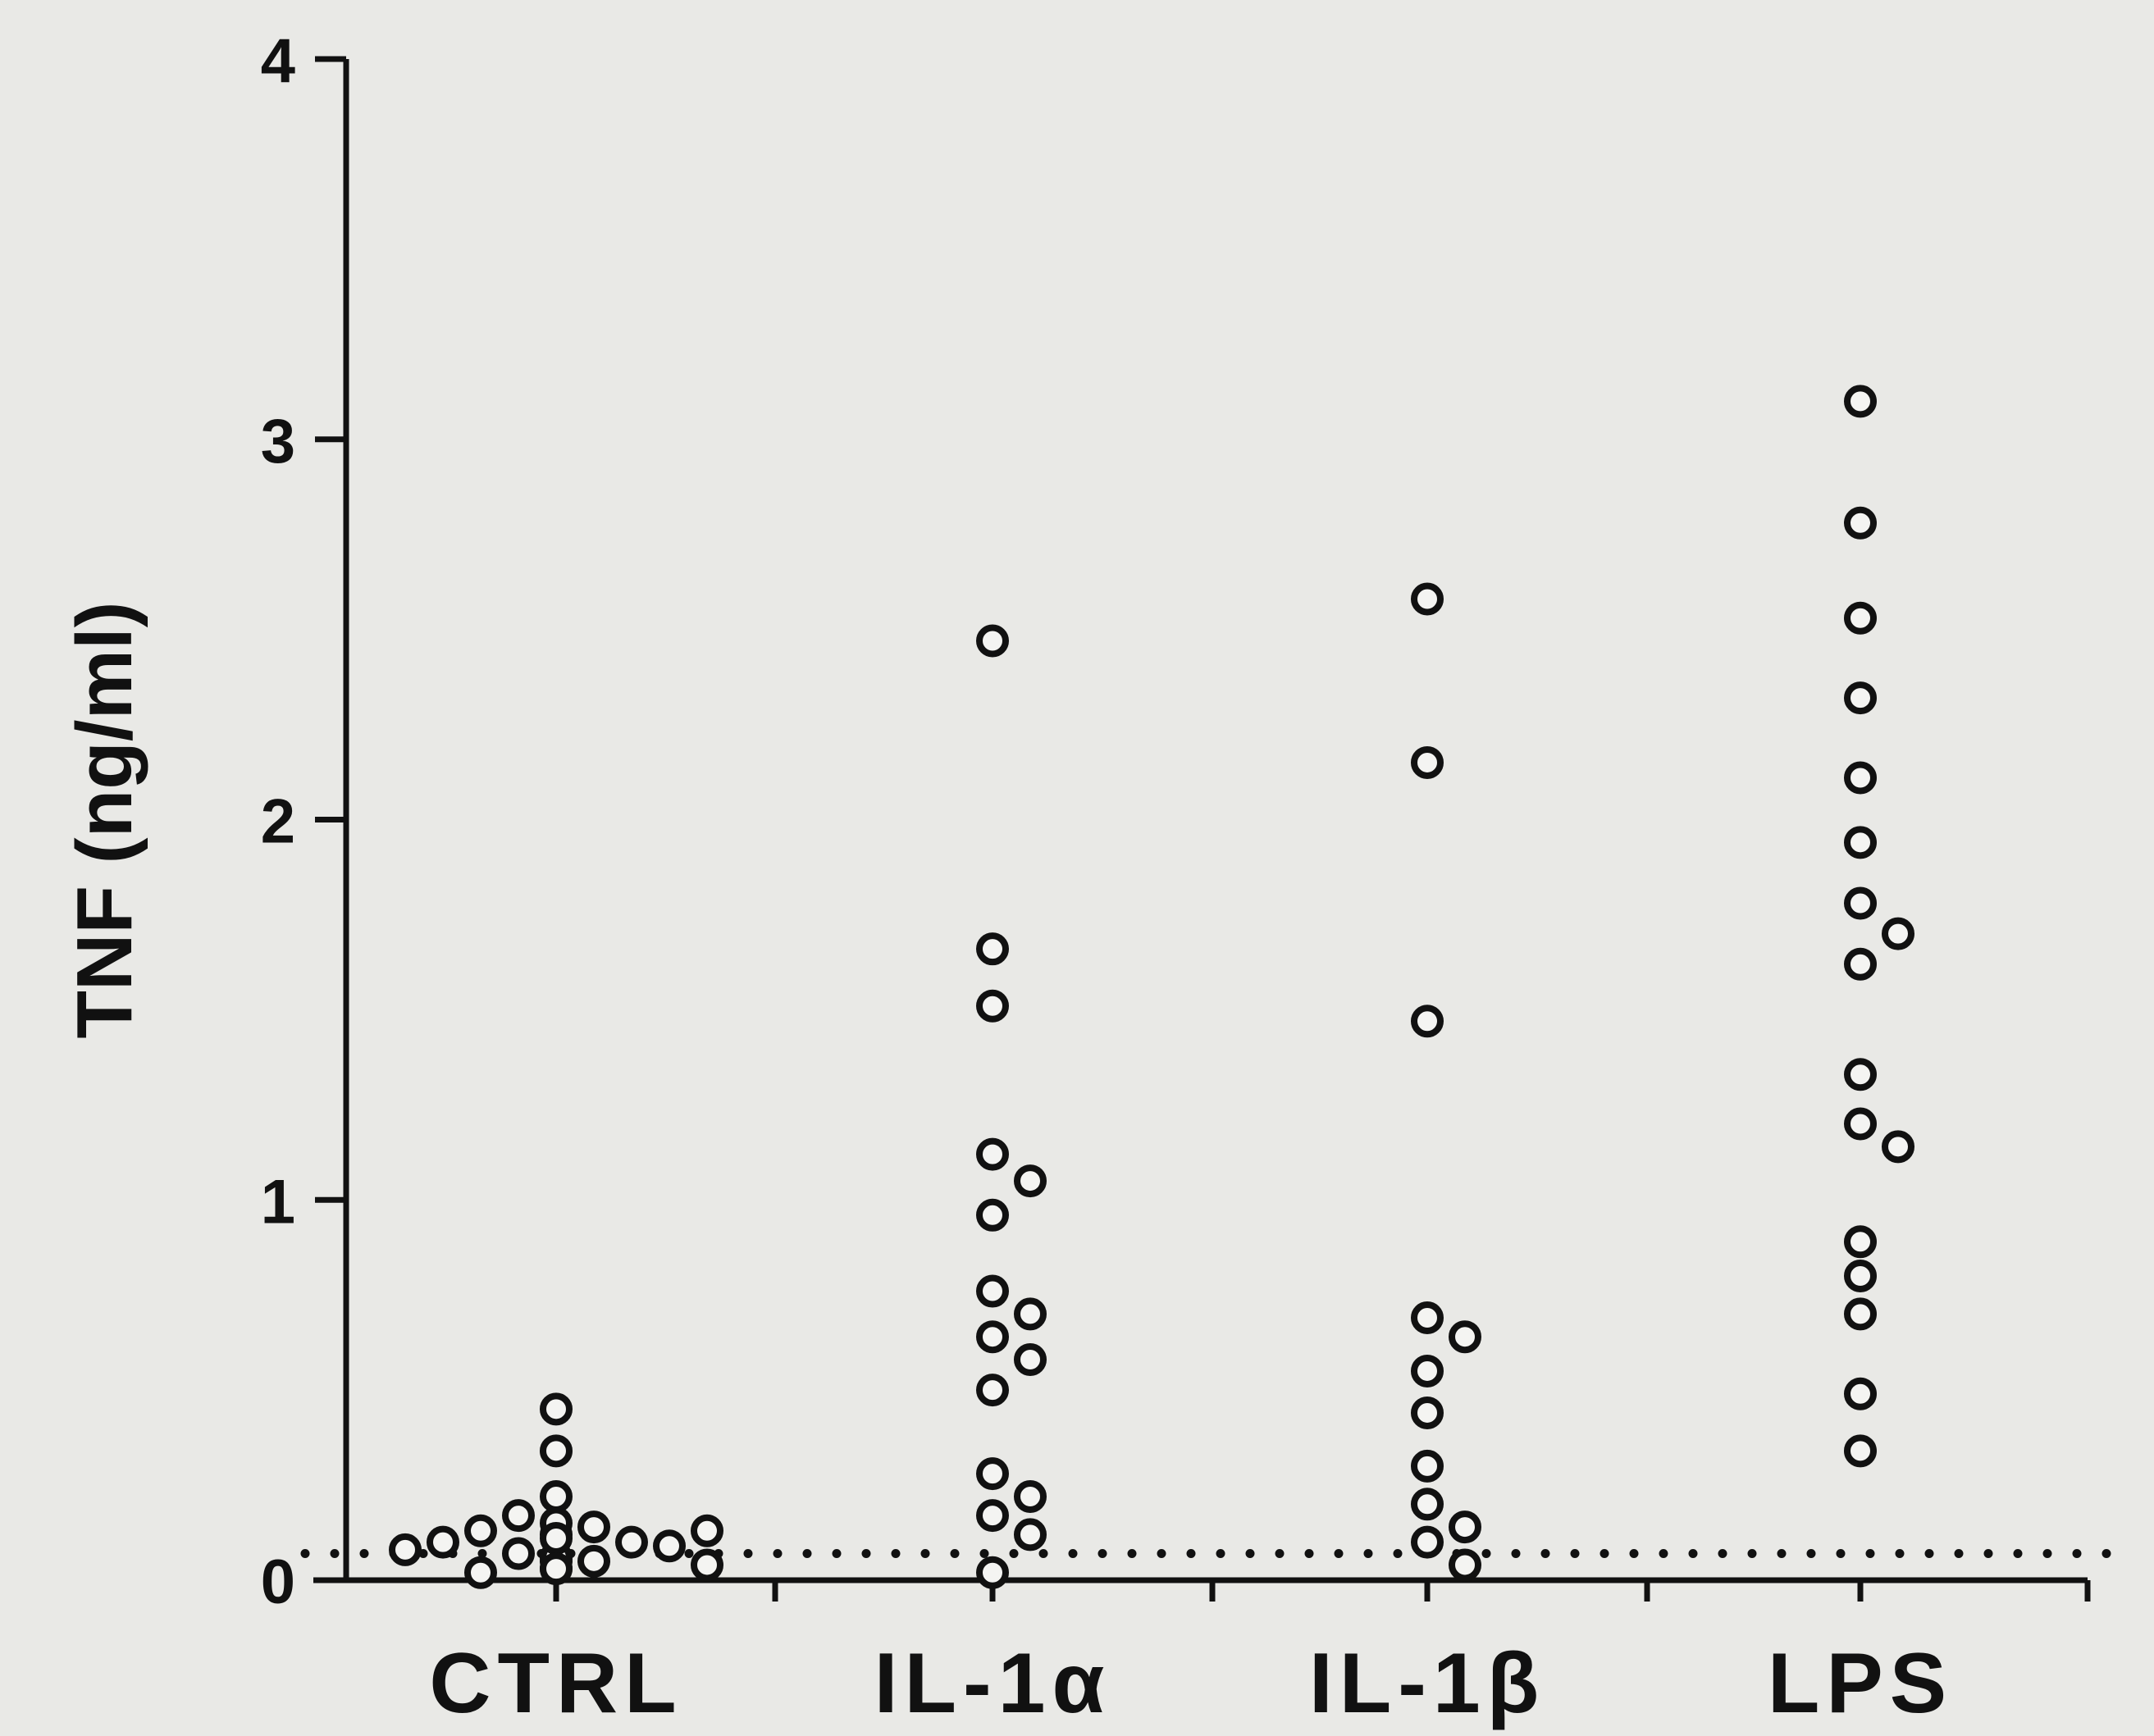 The image size is (2154, 1736). Describe the element at coordinates (1427, 1684) in the screenshot. I see `x-category-label: IL-1β` at that location.